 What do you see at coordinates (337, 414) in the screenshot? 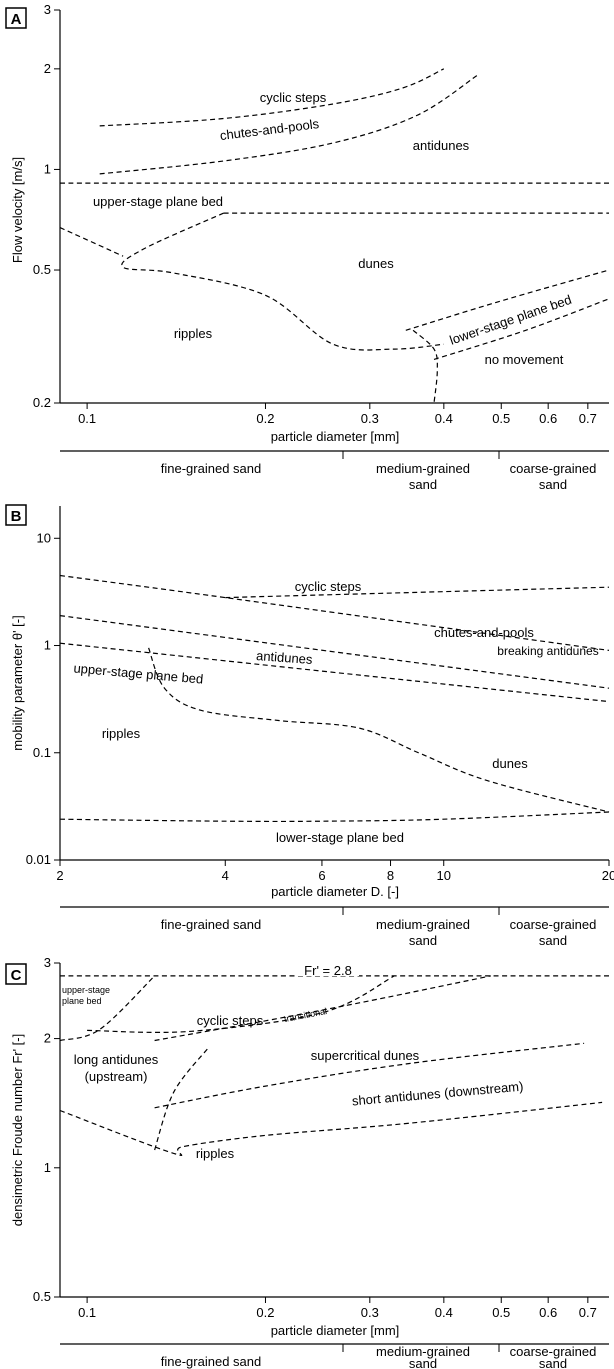
I see `panel-a-x-ticks: 0.1 0.2 0.3 0.4 0.5 0.6 0.7` at bounding box center [337, 414].